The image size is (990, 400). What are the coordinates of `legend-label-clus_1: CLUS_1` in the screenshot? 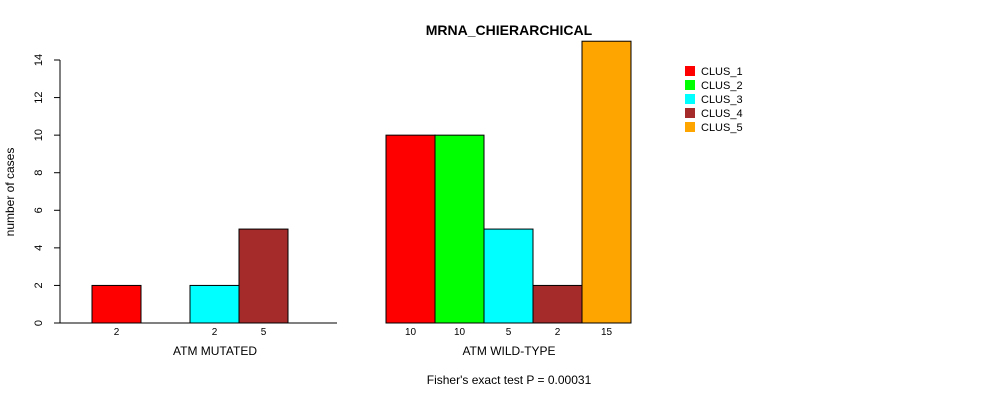 It's located at (722, 72).